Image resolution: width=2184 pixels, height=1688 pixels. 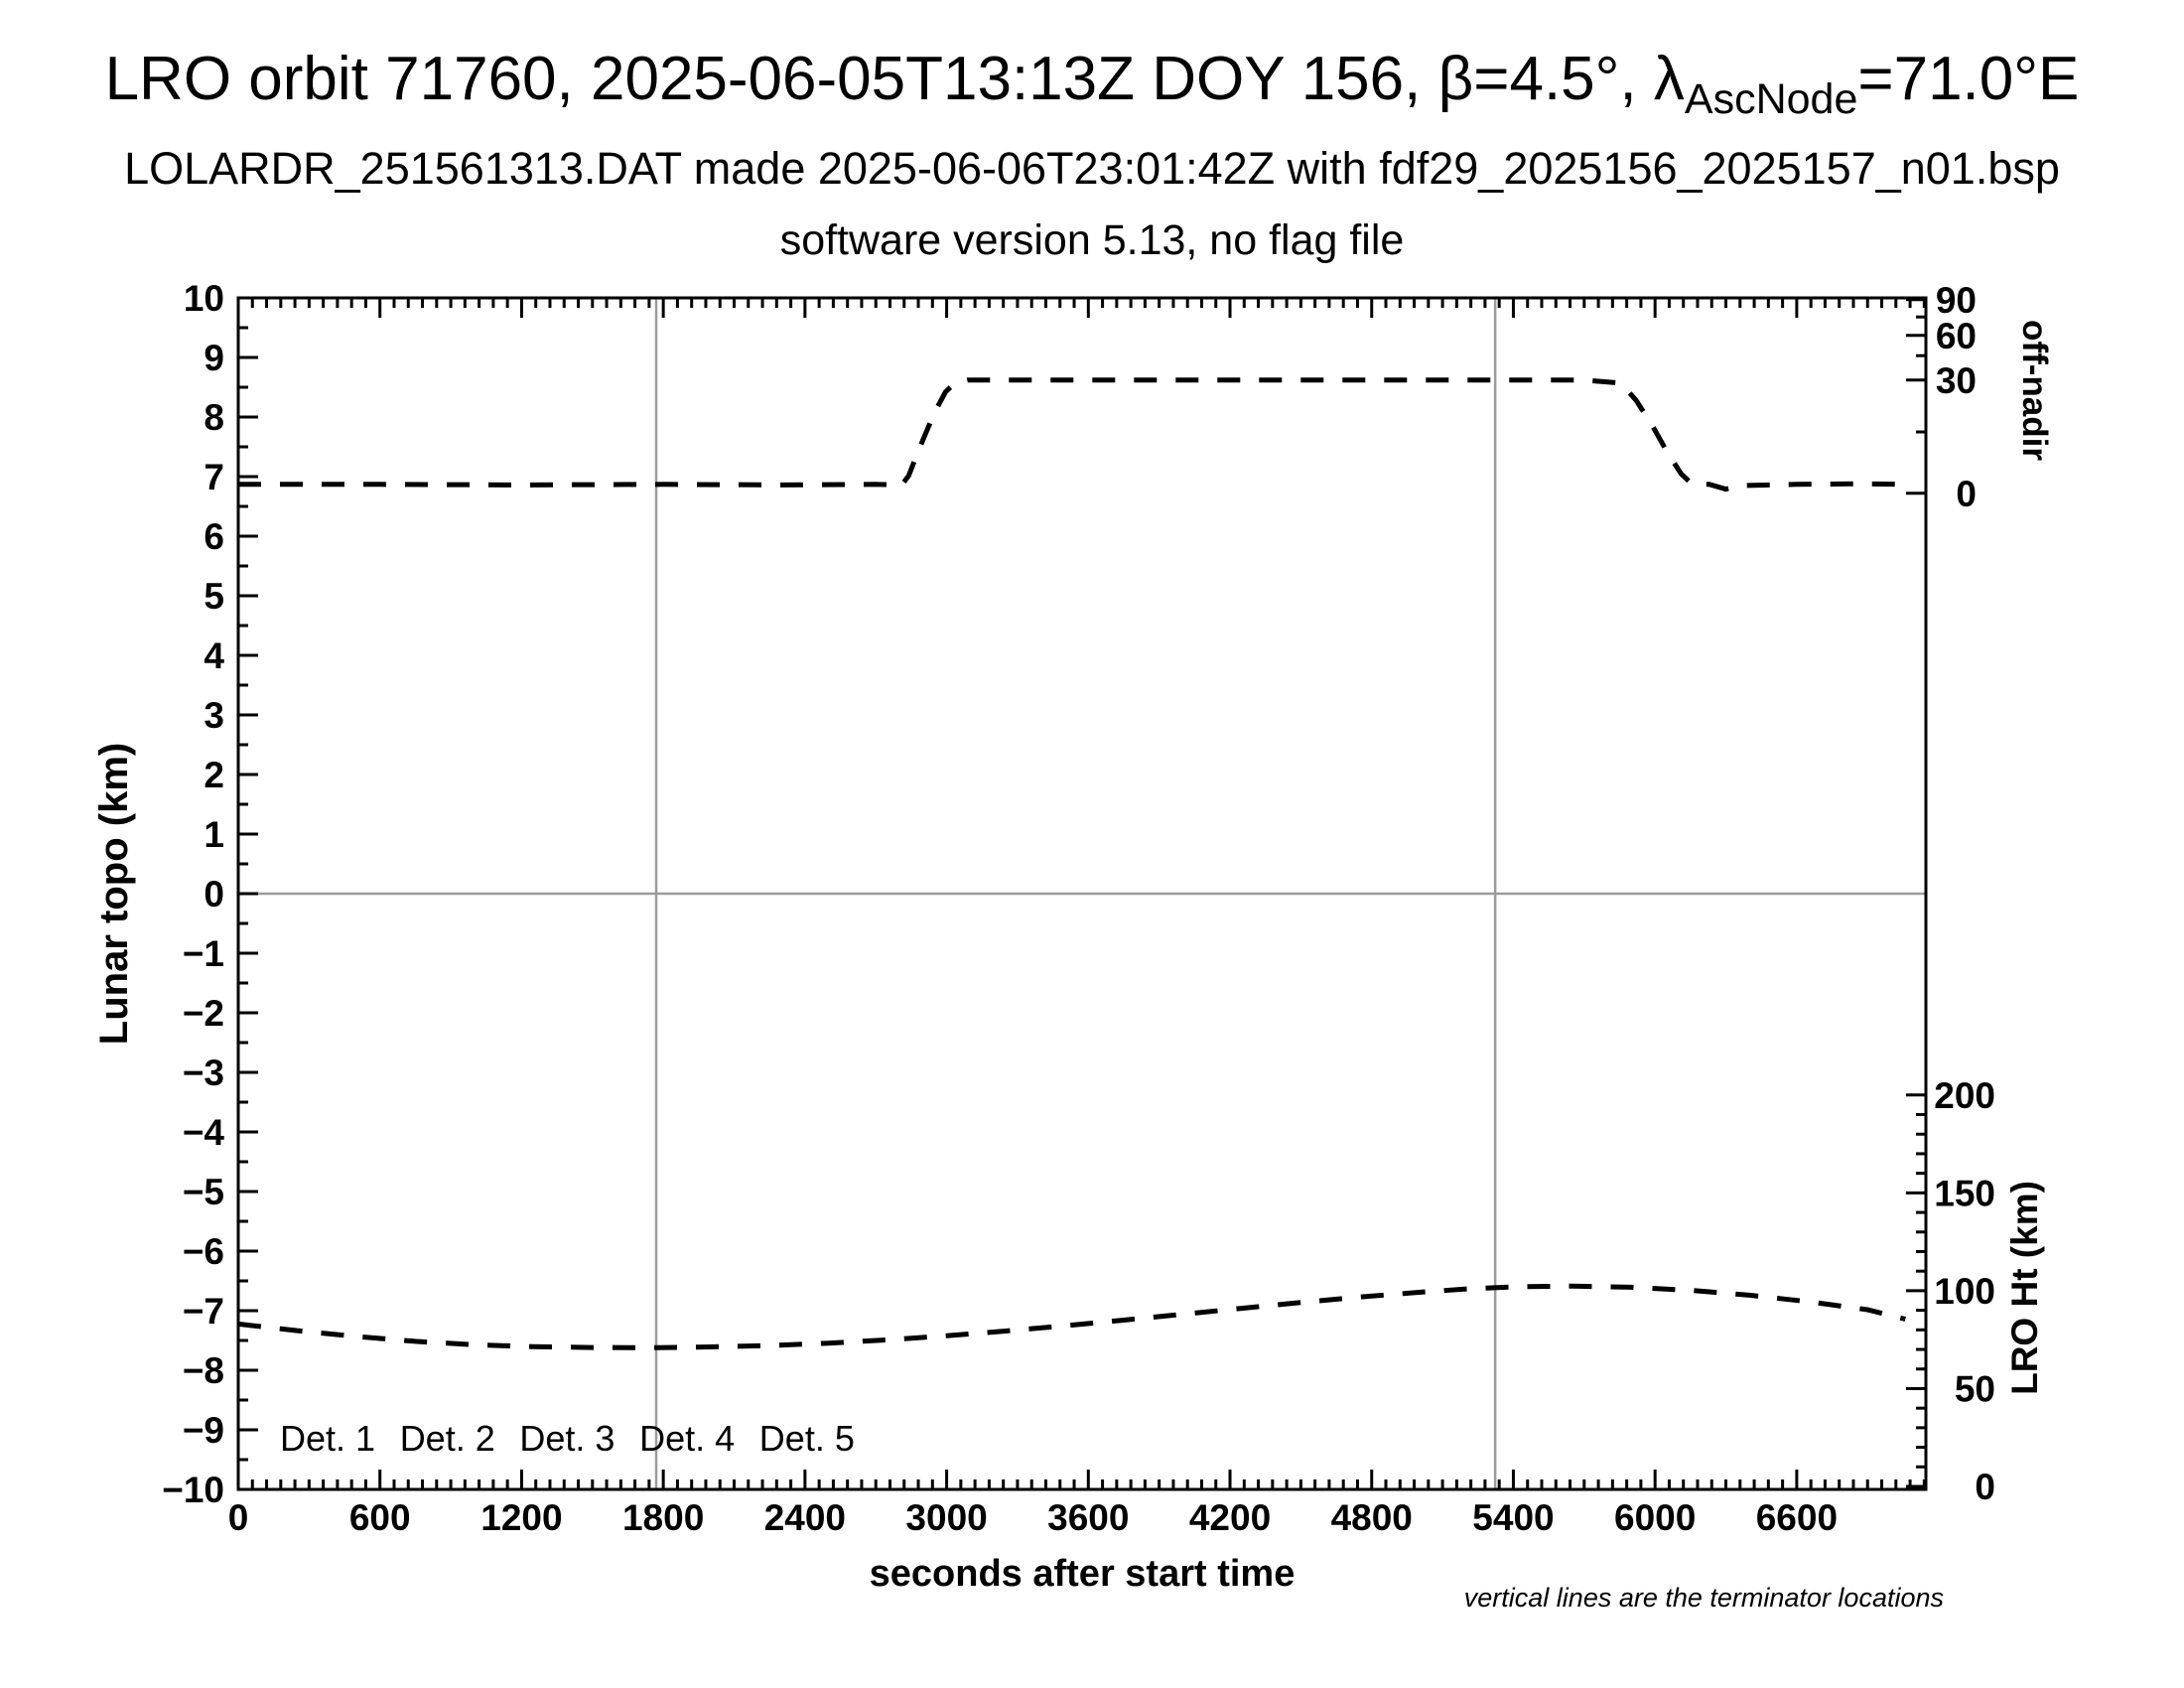 I want to click on lro-ht-tick-label: 50, so click(x=1975, y=1388).